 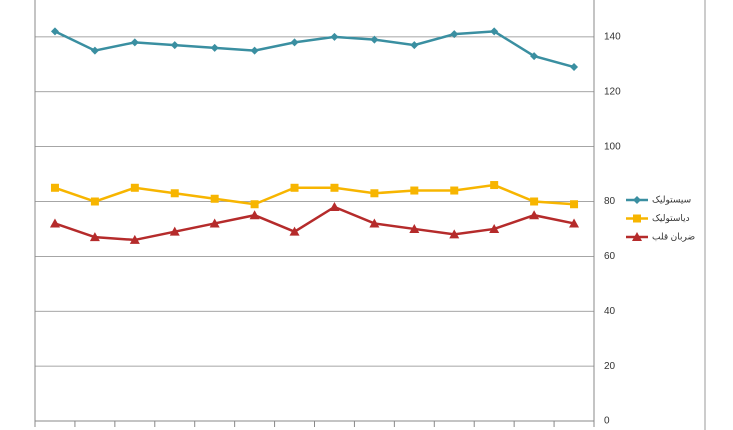 What do you see at coordinates (612, 91) in the screenshot?
I see `y-tick-label: 120` at bounding box center [612, 91].